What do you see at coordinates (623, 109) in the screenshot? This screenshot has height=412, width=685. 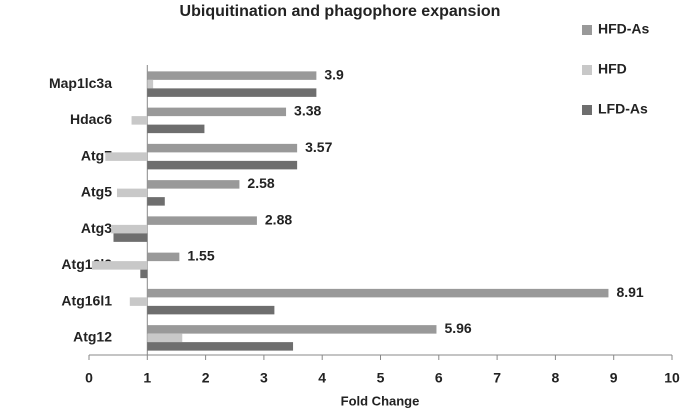 I see `legend-label: LFD-As` at bounding box center [623, 109].